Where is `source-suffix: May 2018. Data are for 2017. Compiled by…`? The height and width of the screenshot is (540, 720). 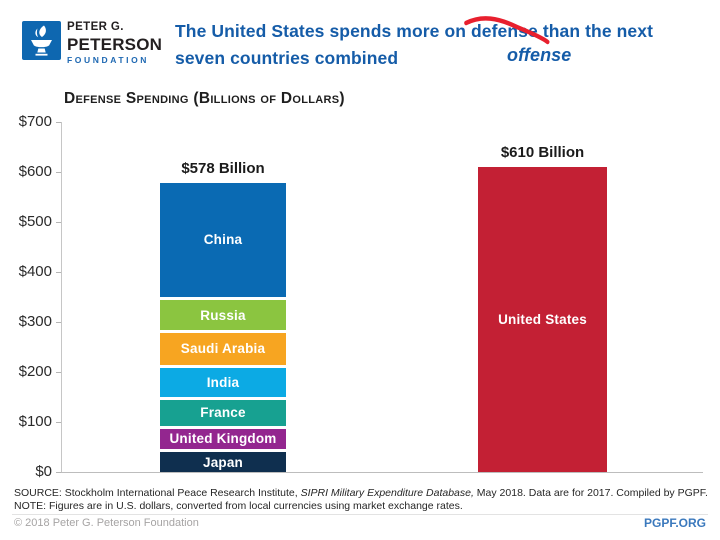 source-suffix: May 2018. Data are for 2017. Compiled by… is located at coordinates (590, 493).